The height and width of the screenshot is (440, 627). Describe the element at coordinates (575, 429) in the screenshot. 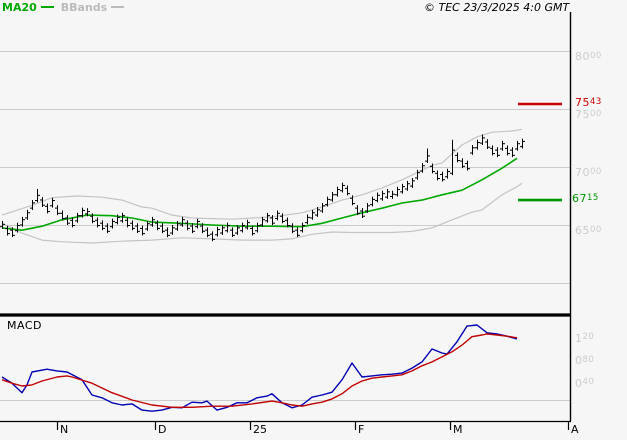

I see `x-axis-label-A: A` at that location.